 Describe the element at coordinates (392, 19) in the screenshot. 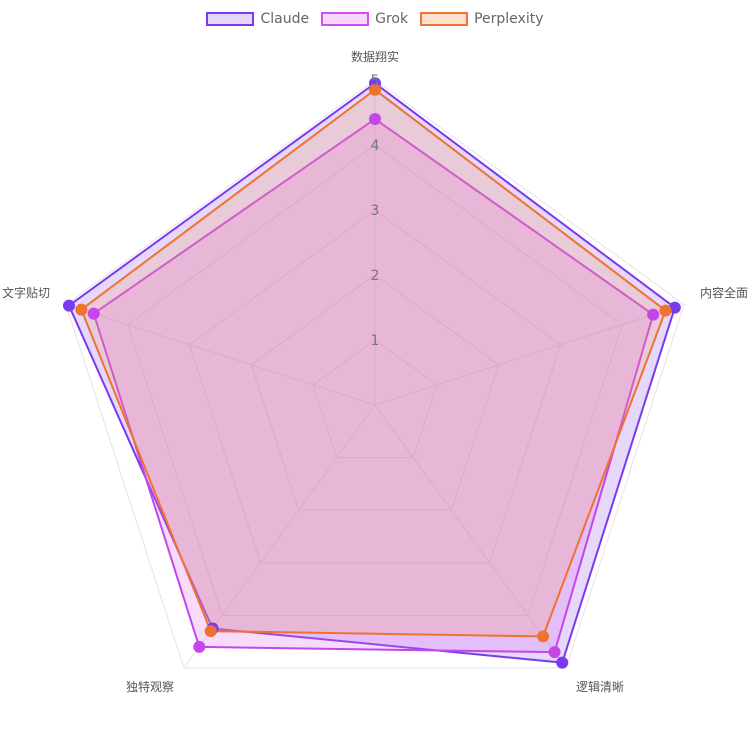

I see `legend-label-grok: Grok` at that location.